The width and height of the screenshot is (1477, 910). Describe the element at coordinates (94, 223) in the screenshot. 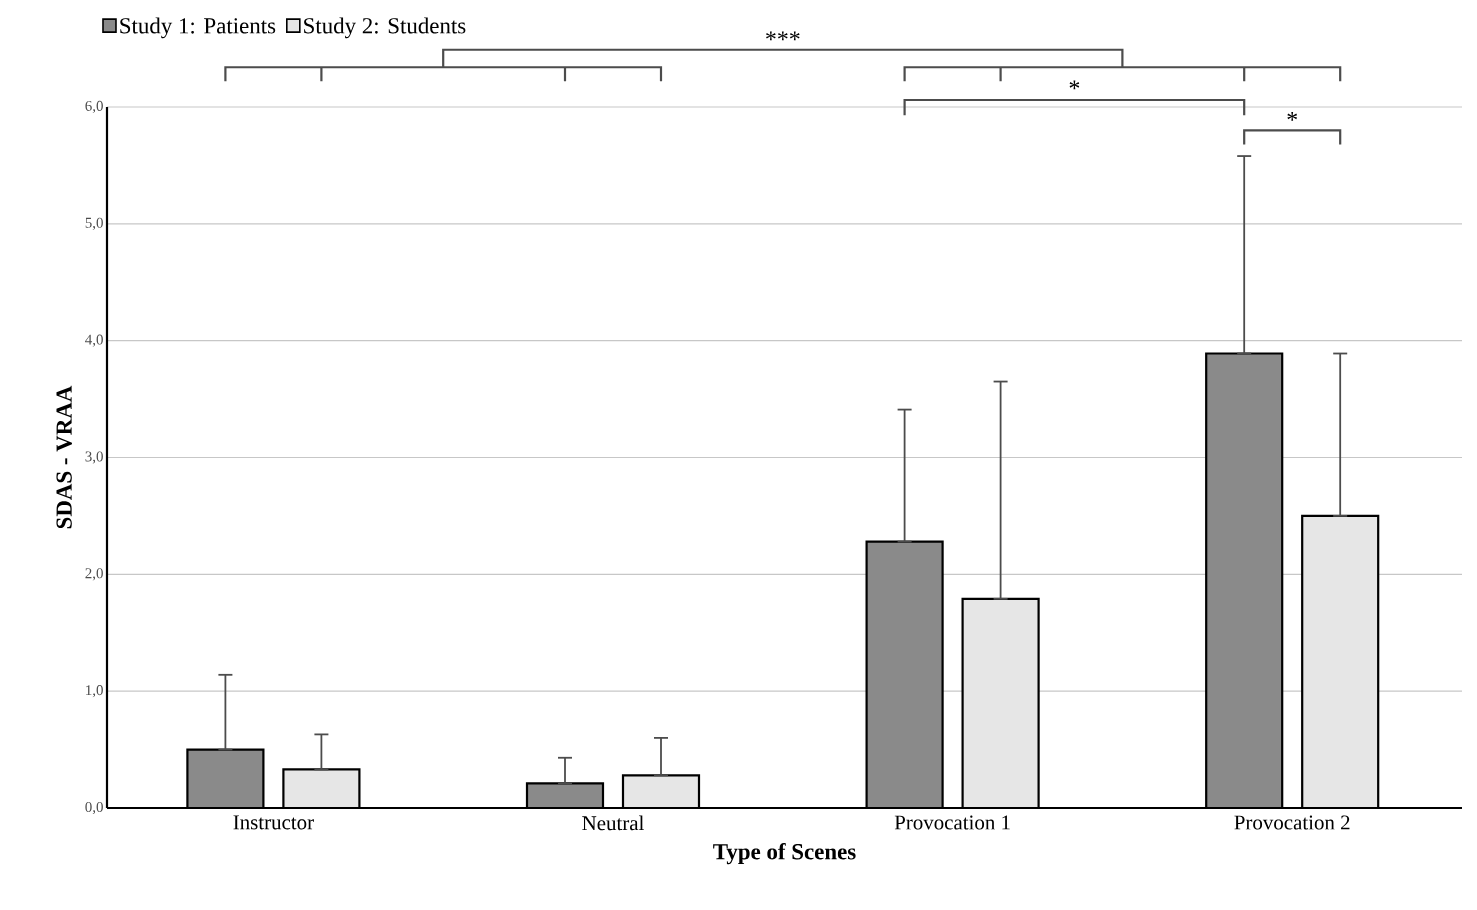

I see `y-tick-label: 5,0` at that location.